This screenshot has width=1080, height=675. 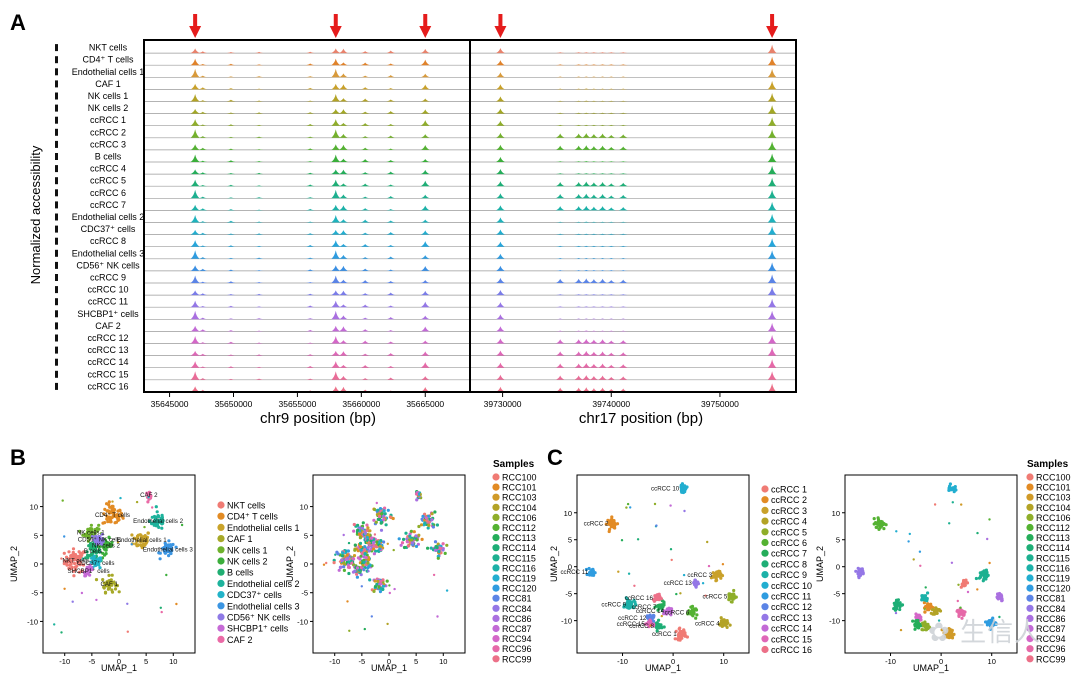 I want to click on legend-label-rcc86: RCC86, so click(x=517, y=619).